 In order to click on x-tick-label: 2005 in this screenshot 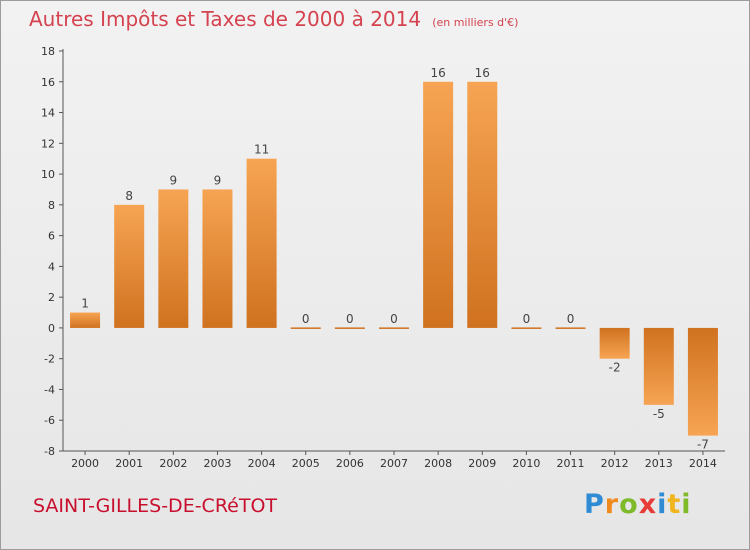, I will do `click(306, 463)`.